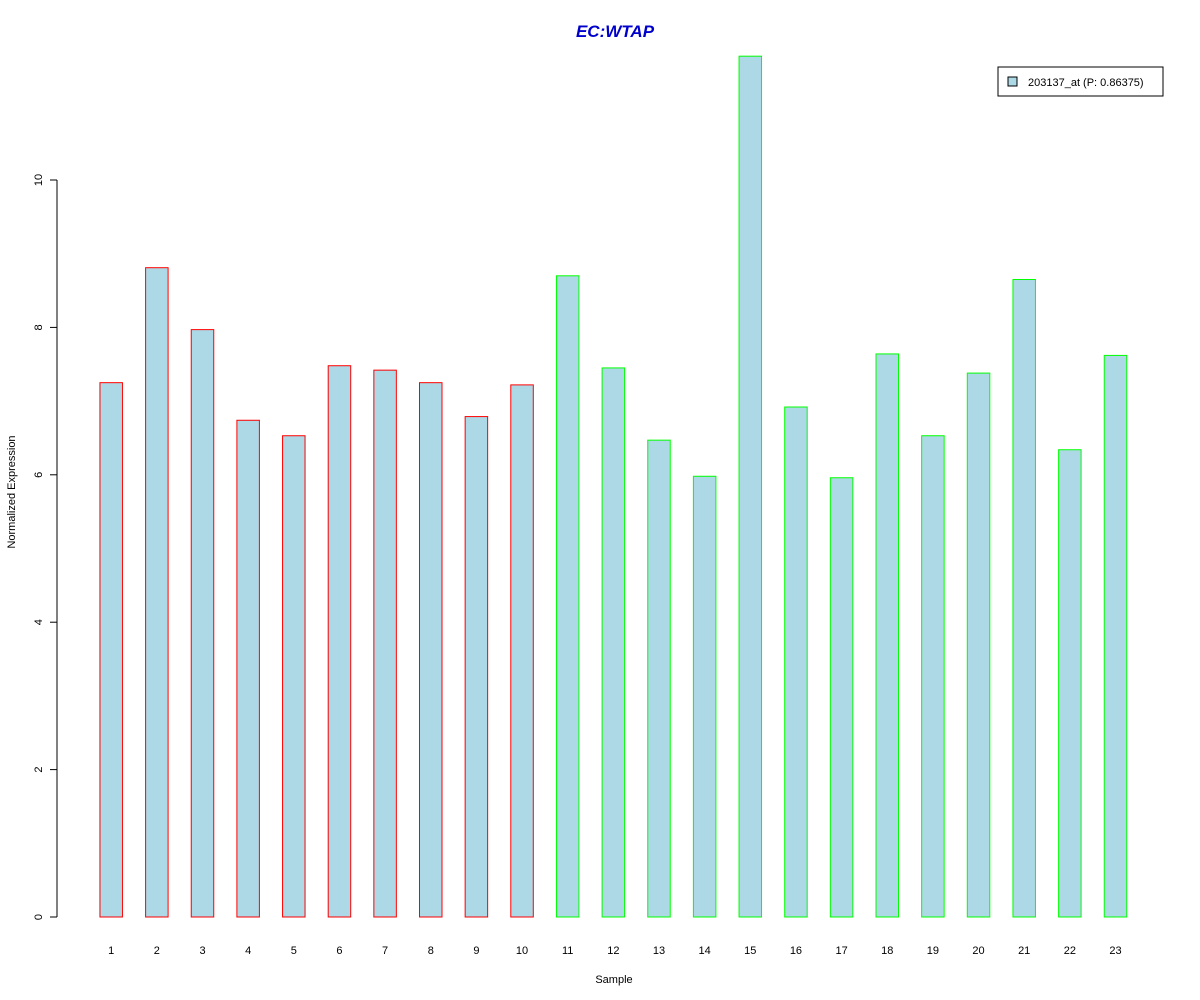 This screenshot has height=1000, width=1200. I want to click on x-axis-label: Sample, so click(613, 980).